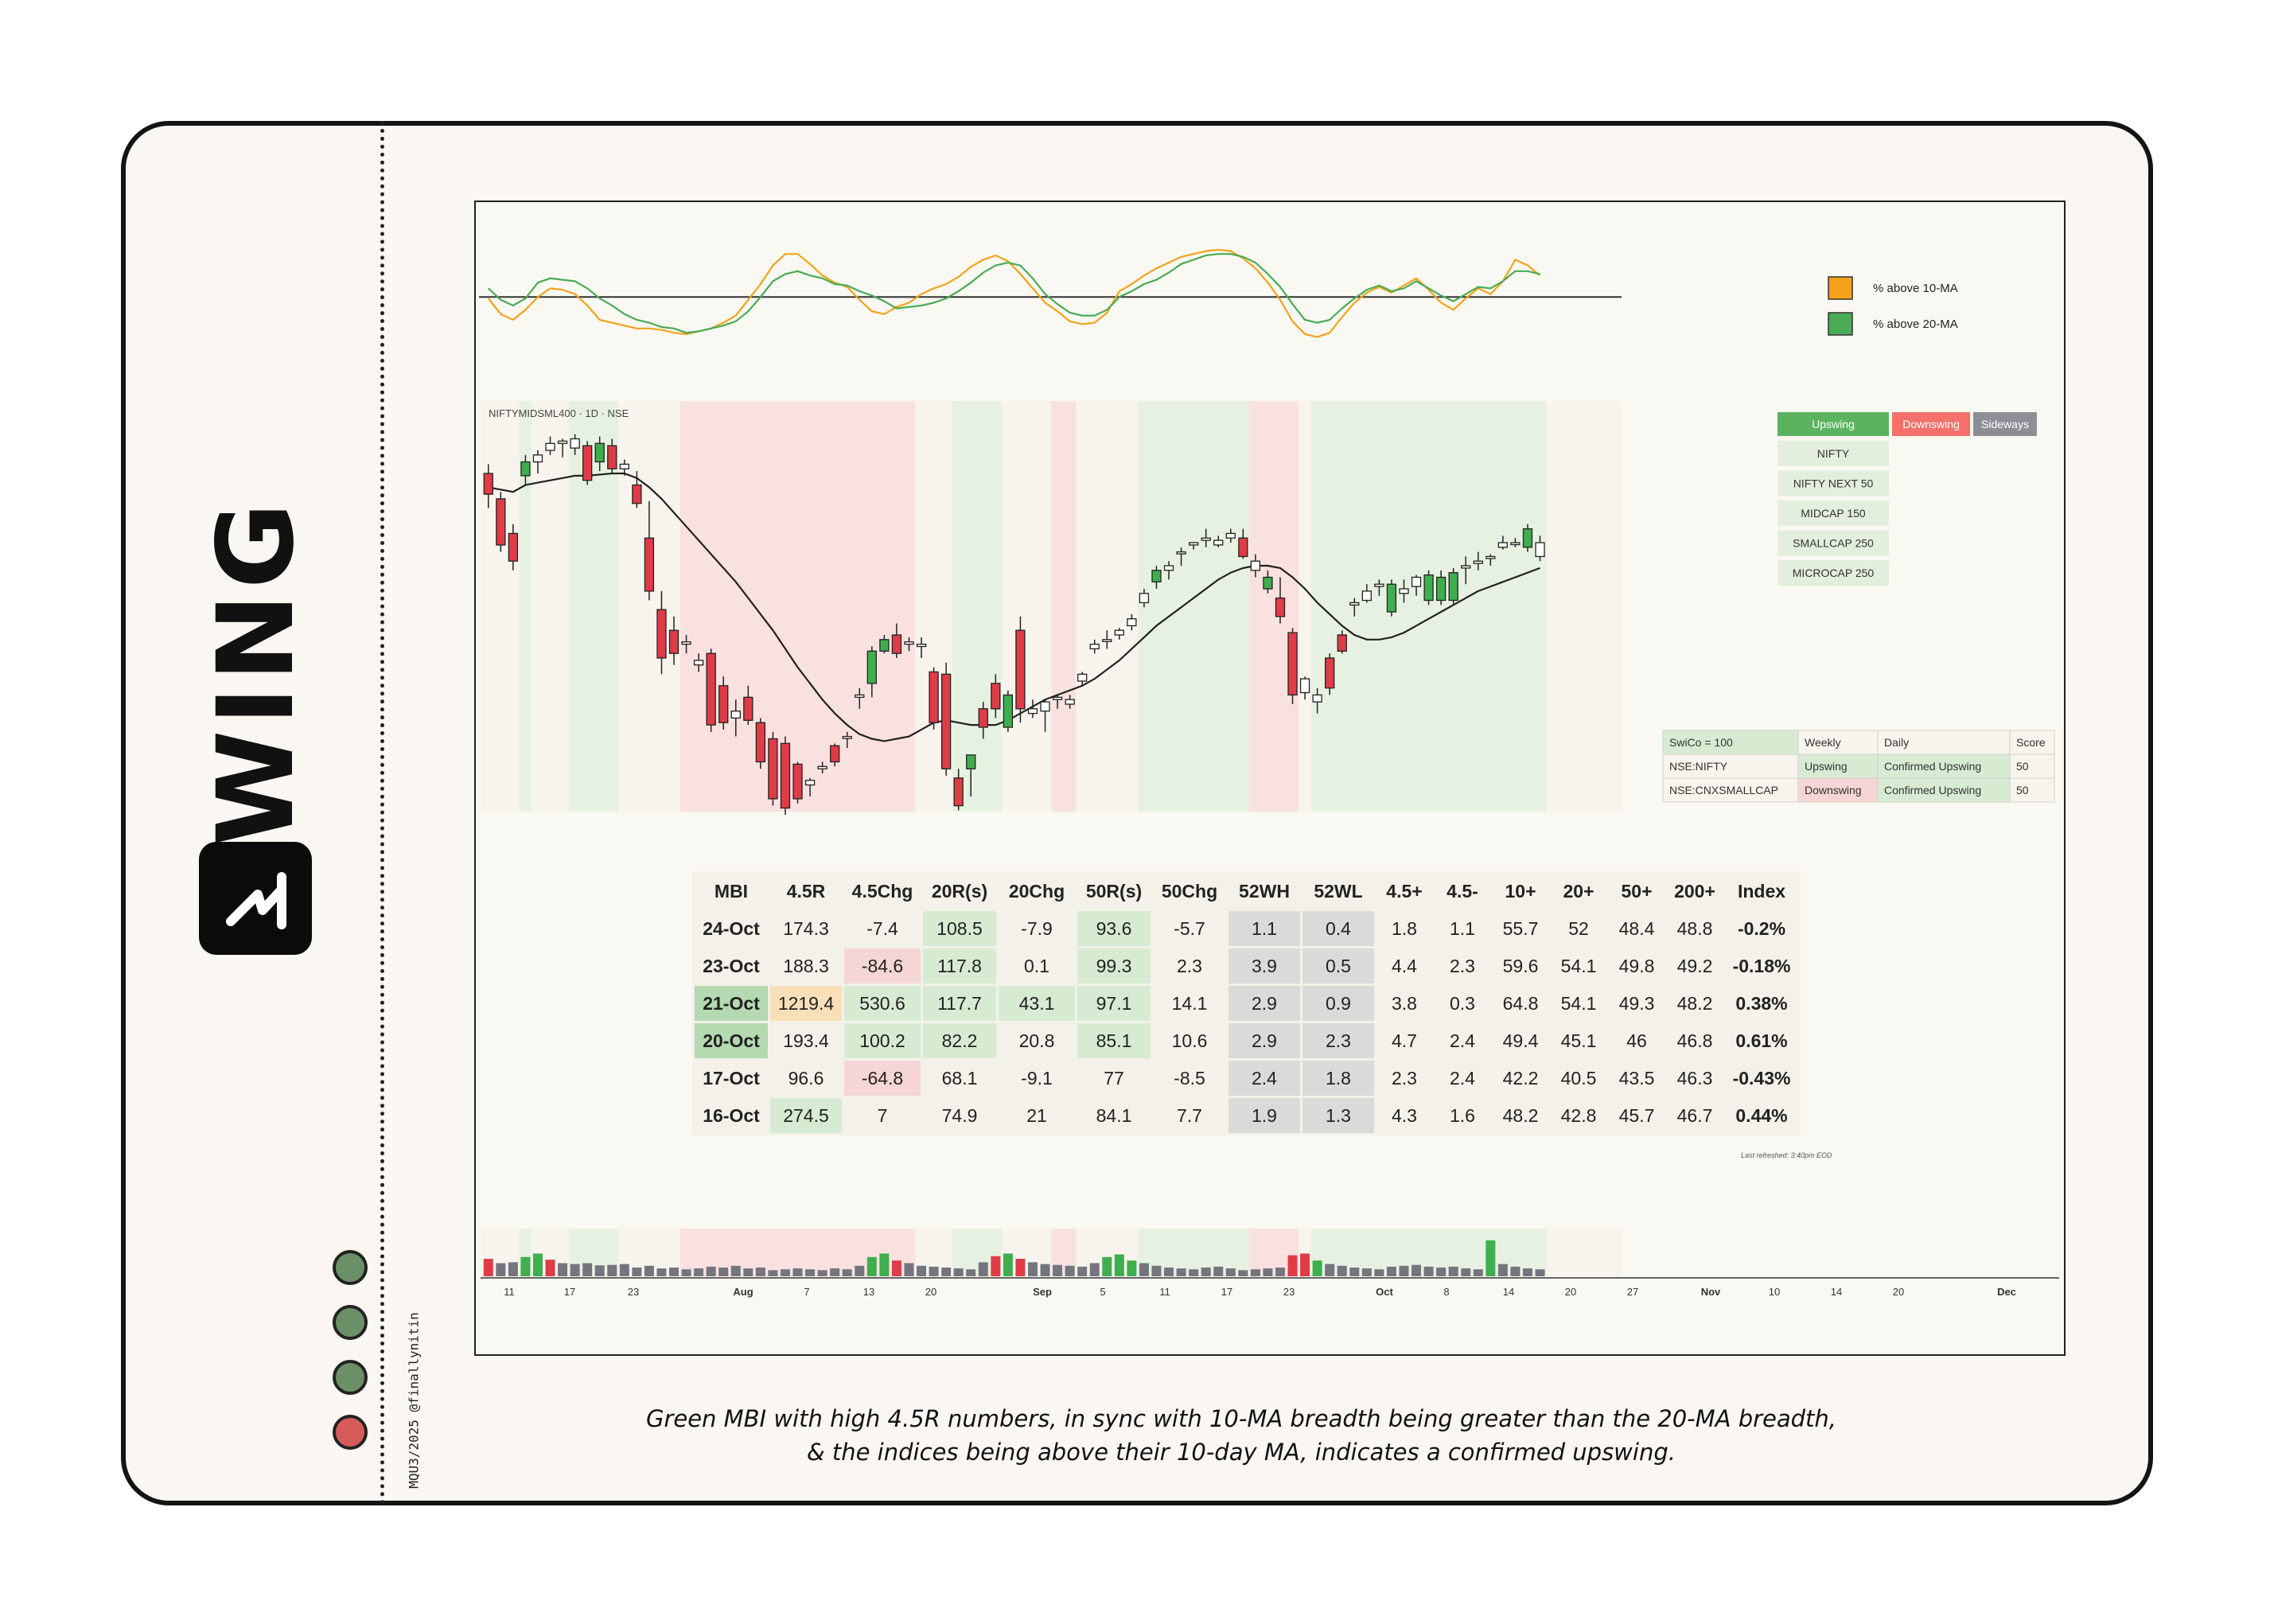  What do you see at coordinates (1834, 573) in the screenshot?
I see `index-label: MICROCAP 250` at bounding box center [1834, 573].